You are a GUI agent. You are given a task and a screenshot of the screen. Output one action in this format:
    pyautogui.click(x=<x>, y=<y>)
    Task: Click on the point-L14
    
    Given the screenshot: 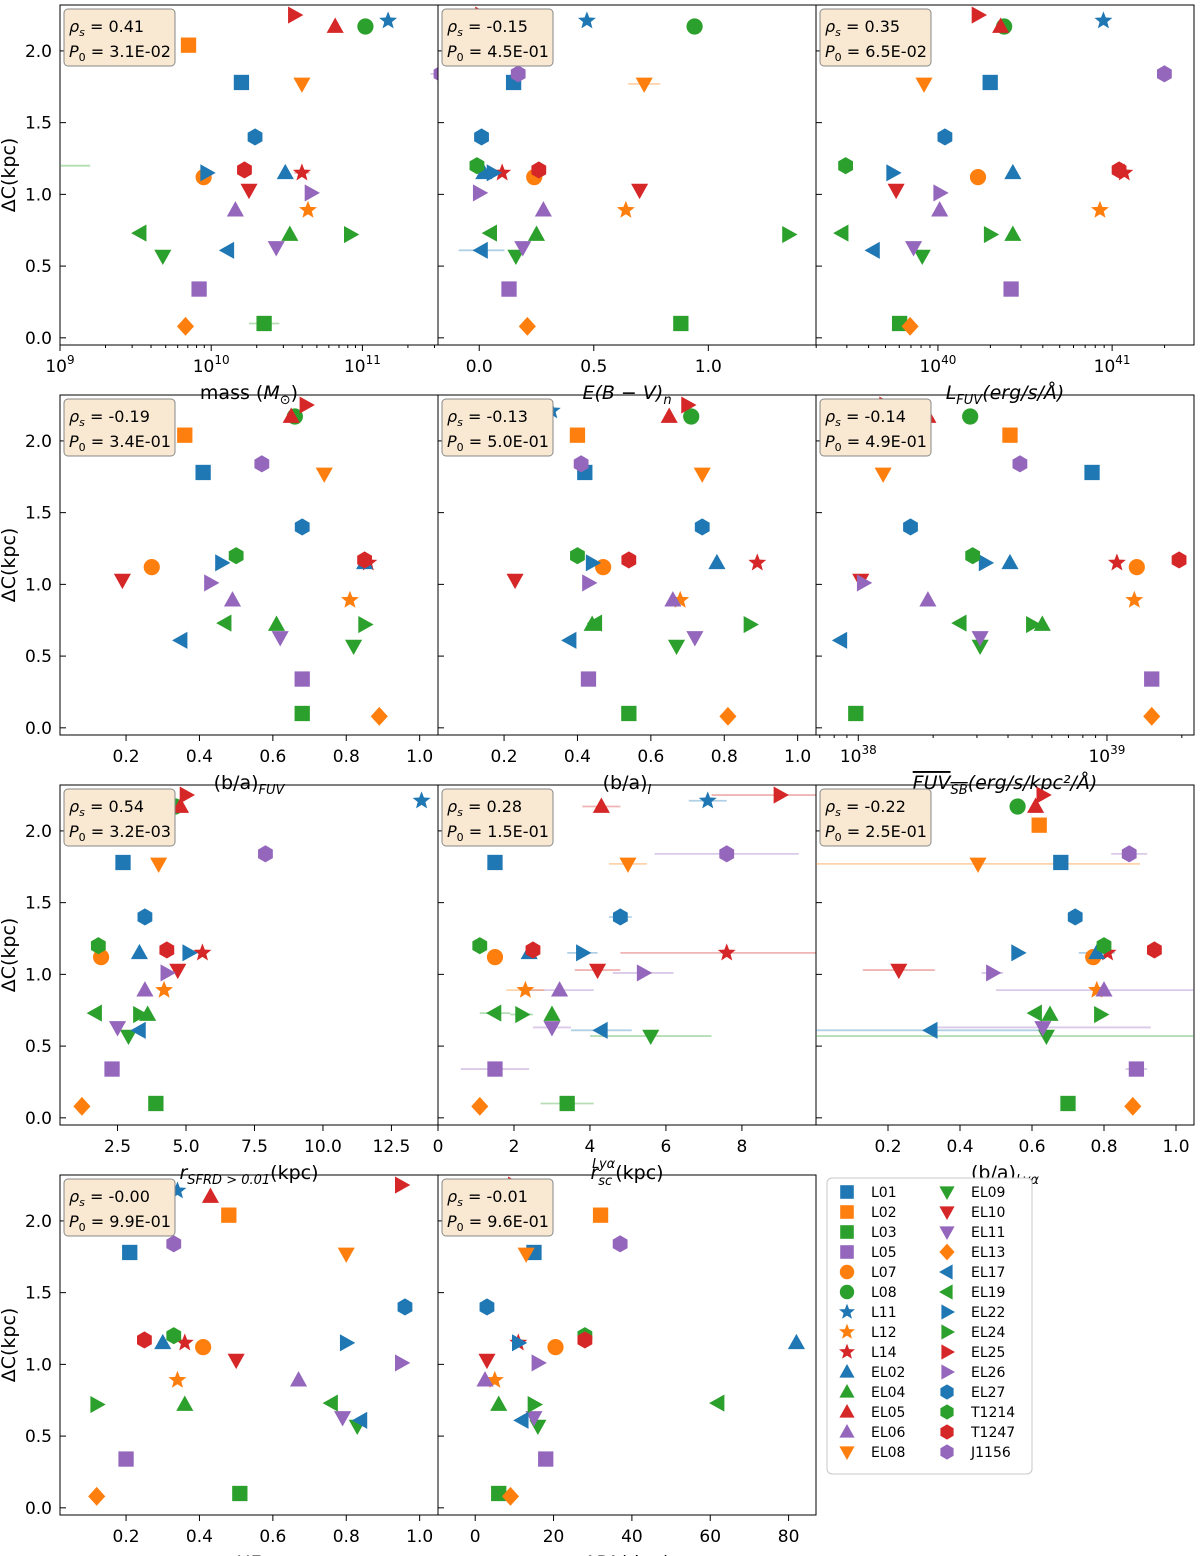 What is the action you would take?
    pyautogui.click(x=301, y=172)
    